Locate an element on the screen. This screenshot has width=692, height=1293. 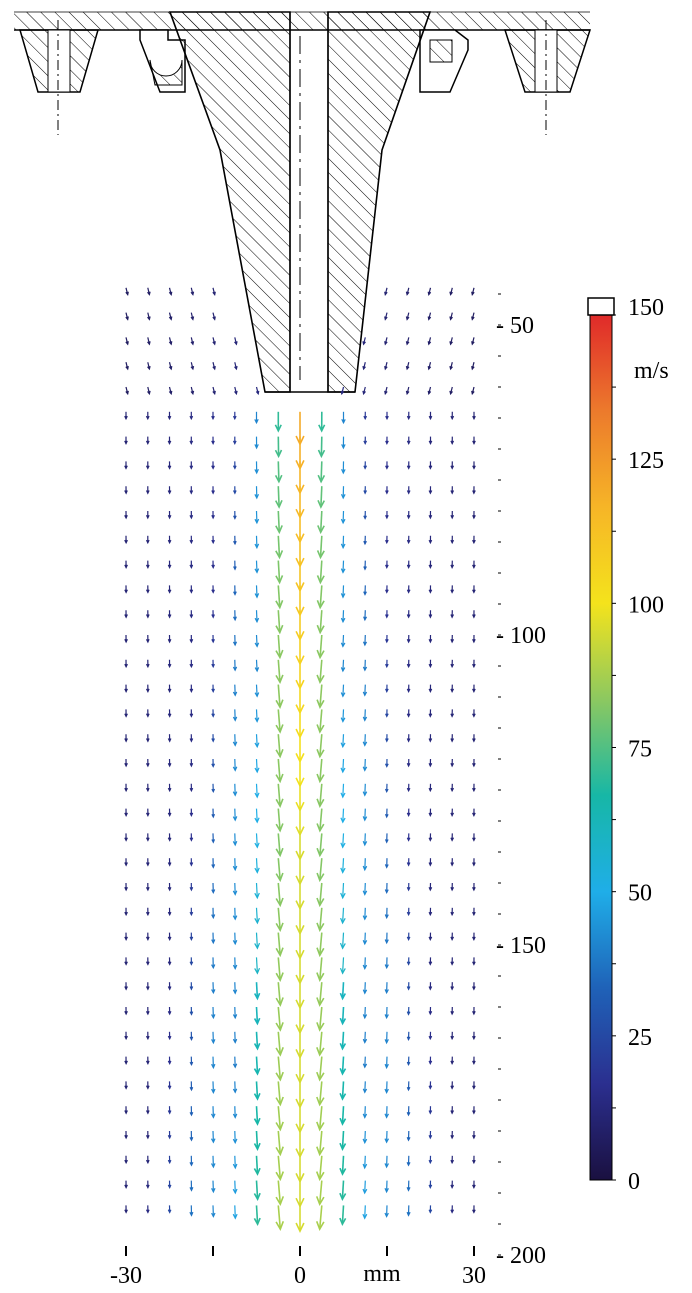
nozzle-body is located at coordinates (300, 202).